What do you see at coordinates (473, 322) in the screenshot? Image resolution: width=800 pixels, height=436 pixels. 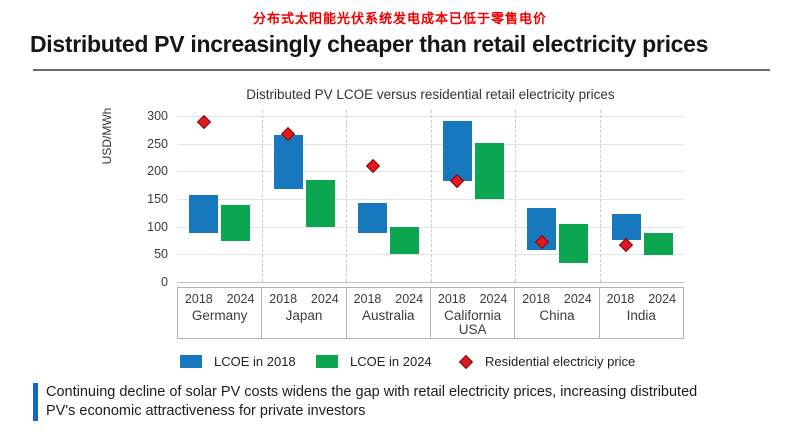 I see `category-label: California USA` at bounding box center [473, 322].